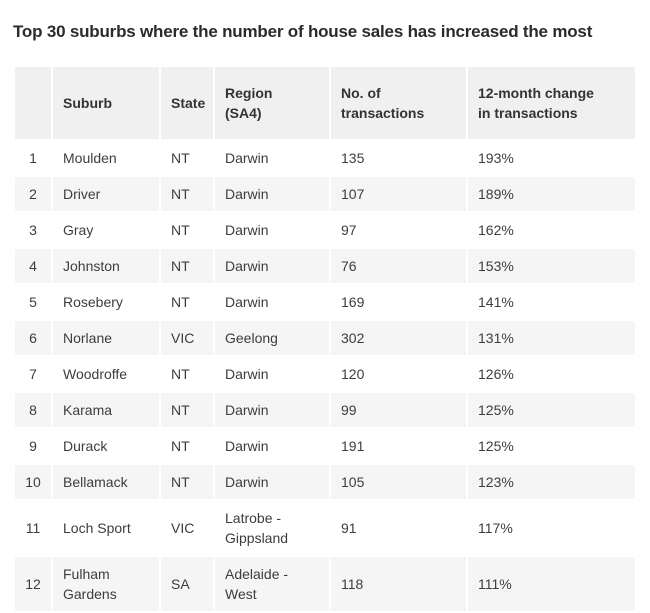  I want to click on table-row: 9 Durack NT Darwin 191 125%, so click(325, 446).